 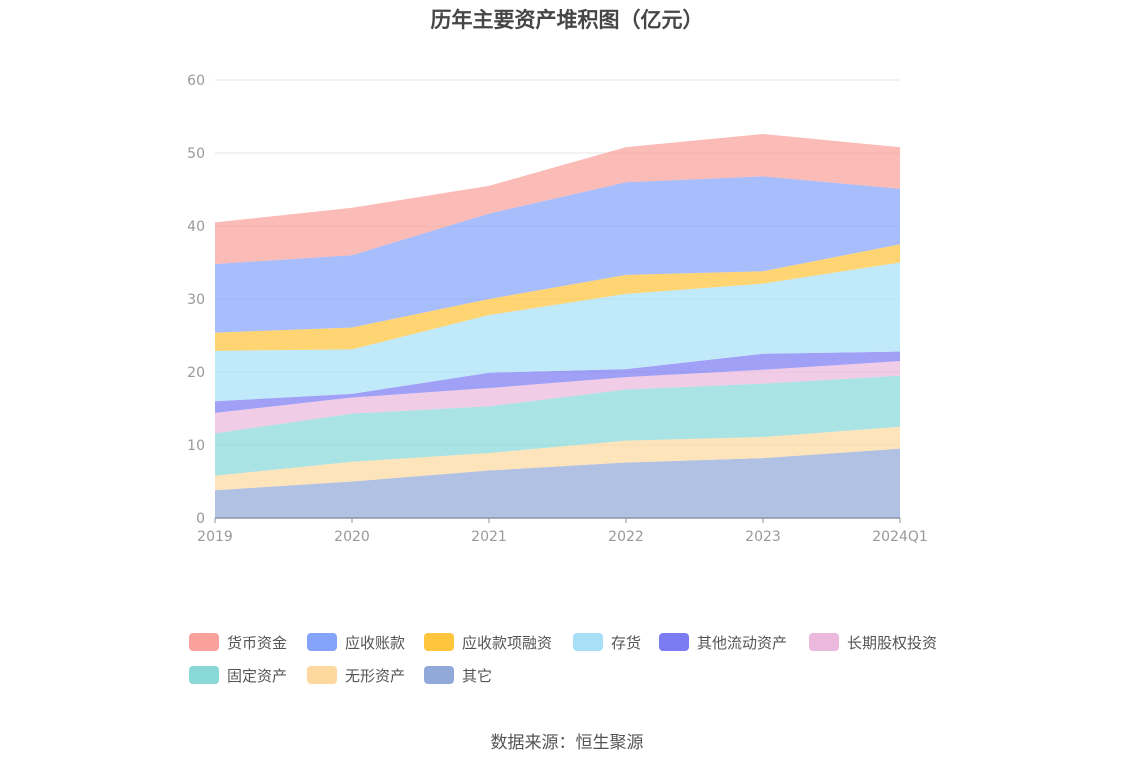 I want to click on y-tick-label: 10, so click(x=196, y=446).